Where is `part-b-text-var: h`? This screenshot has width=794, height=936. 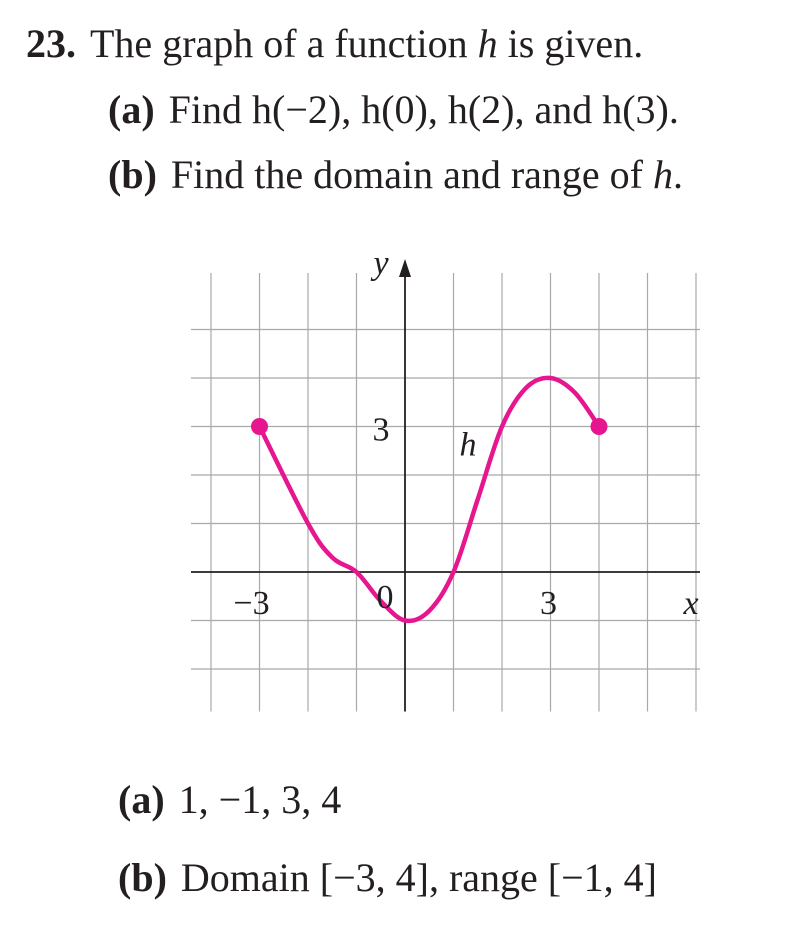
part-b-text-var: h is located at coordinates (663, 174).